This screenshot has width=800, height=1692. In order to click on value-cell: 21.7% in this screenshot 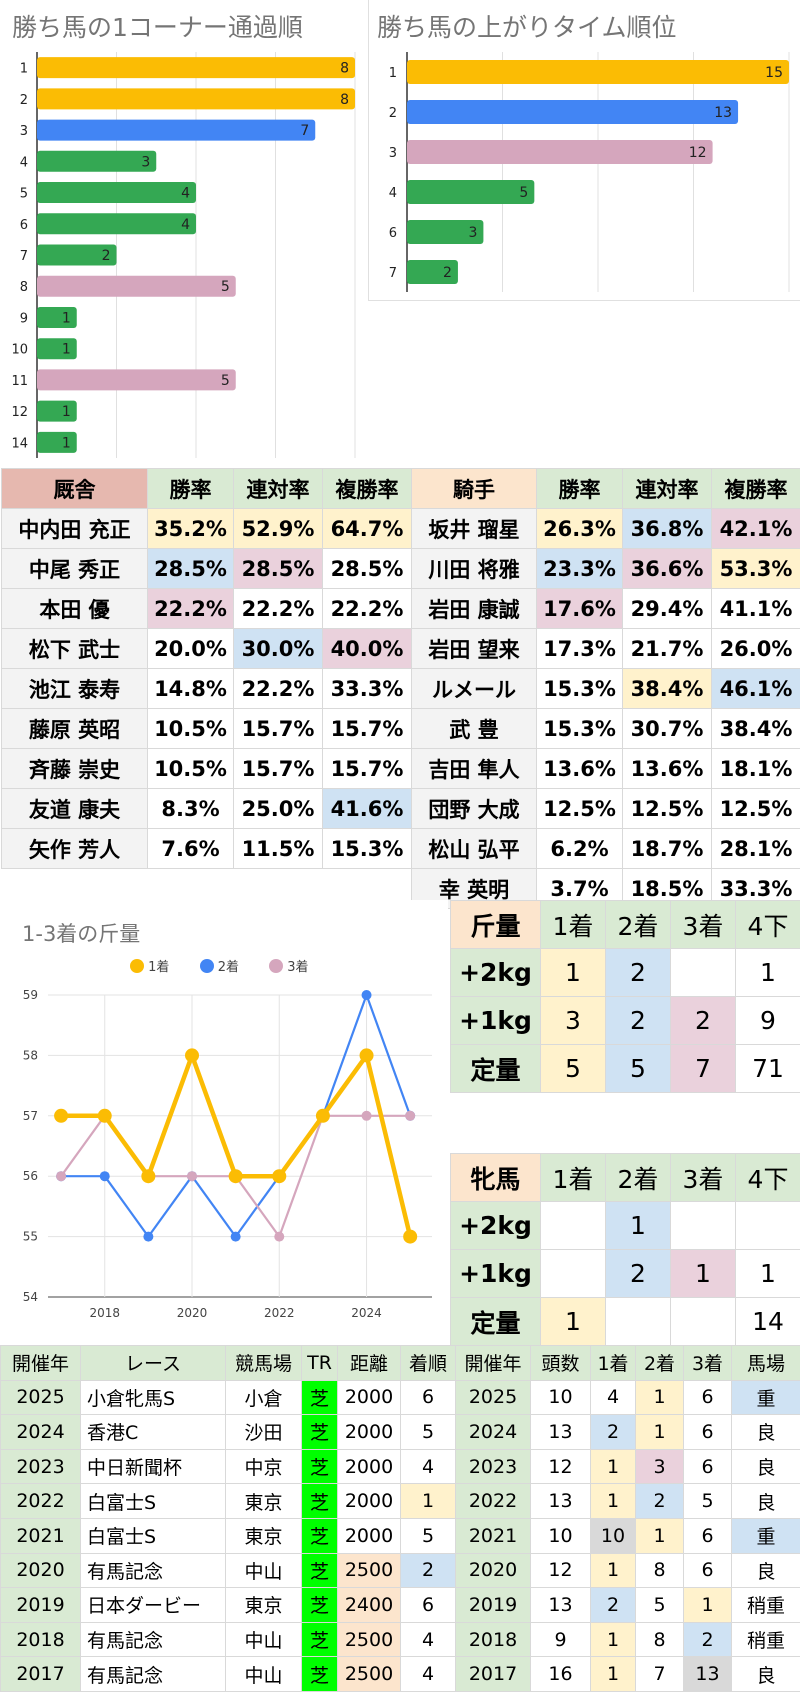, I will do `click(667, 649)`.